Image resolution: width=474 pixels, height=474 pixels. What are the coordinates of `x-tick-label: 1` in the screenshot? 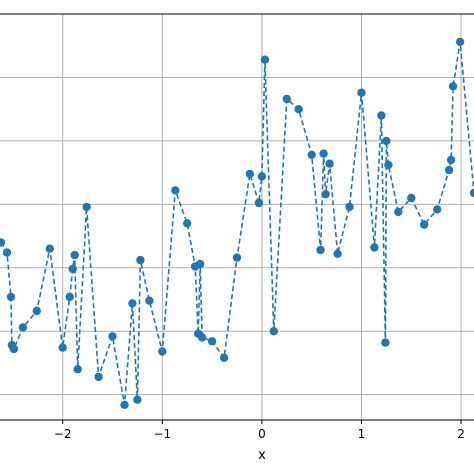 It's located at (362, 434).